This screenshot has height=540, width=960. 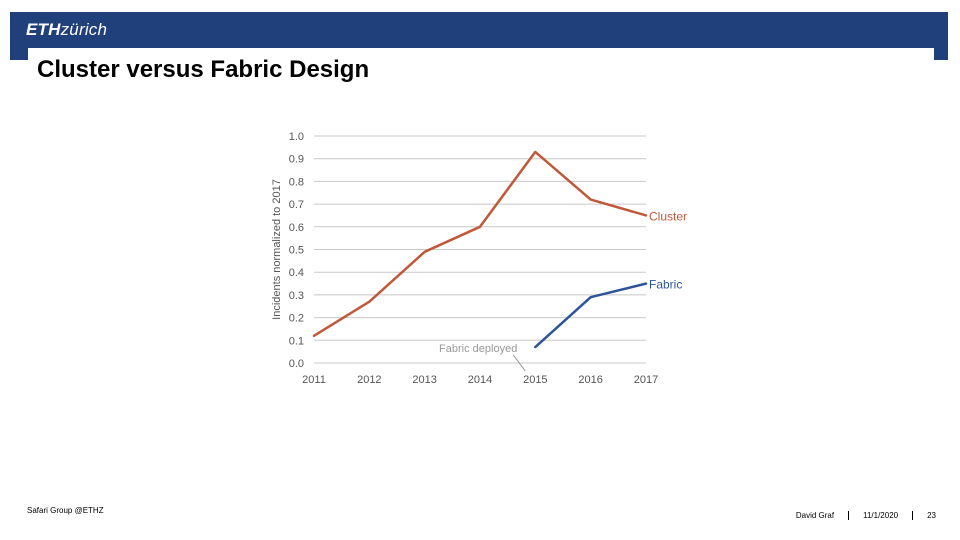 What do you see at coordinates (480, 244) in the screenshot?
I see `series-line-cluster` at bounding box center [480, 244].